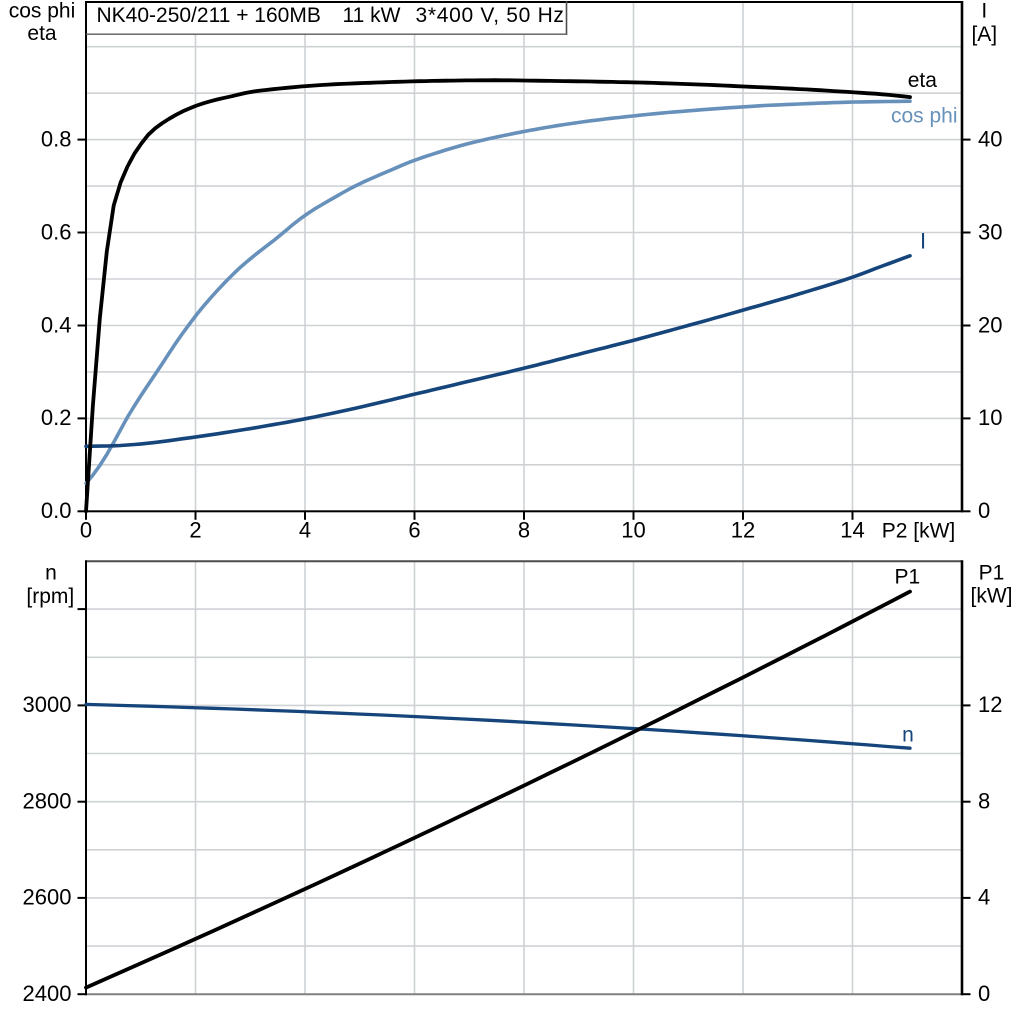  I want to click on svg-text: 0.0, so click(56, 510).